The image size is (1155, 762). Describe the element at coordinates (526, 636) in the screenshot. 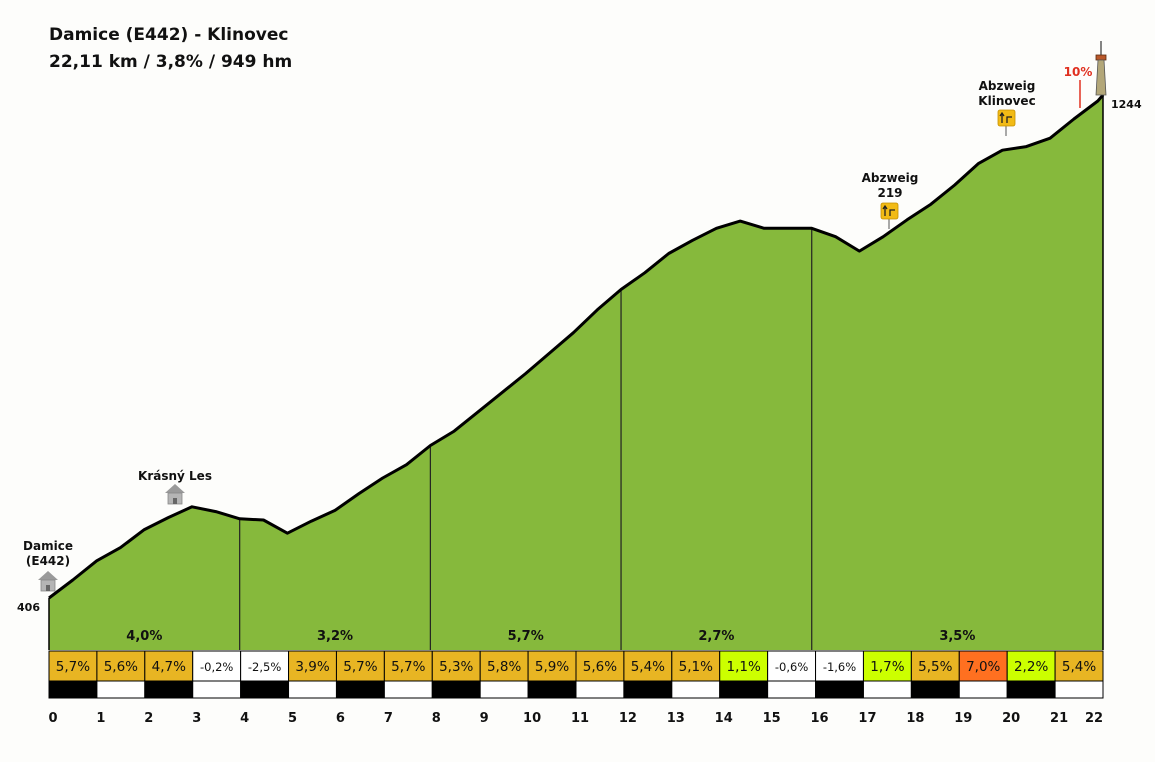

I see `section-gradient-label: 5,7%` at that location.